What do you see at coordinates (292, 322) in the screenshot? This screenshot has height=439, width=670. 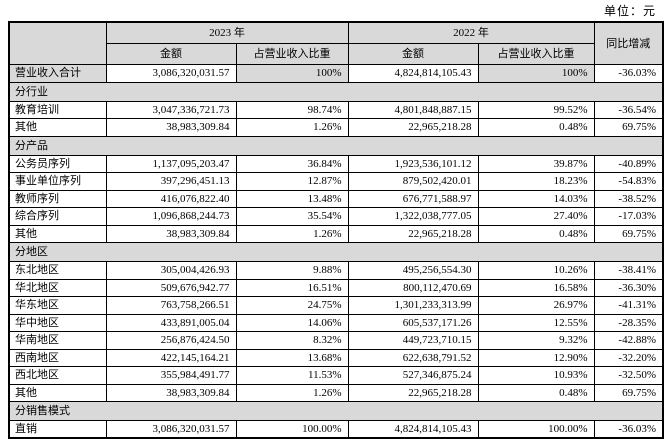 I see `ratio-2023-cell: 14.06%` at bounding box center [292, 322].